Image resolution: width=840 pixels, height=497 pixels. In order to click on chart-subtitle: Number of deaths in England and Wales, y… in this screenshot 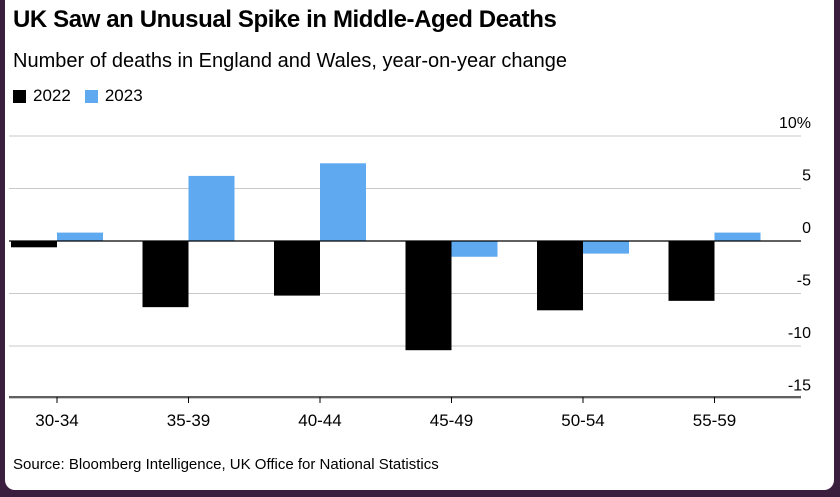, I will do `click(290, 61)`.